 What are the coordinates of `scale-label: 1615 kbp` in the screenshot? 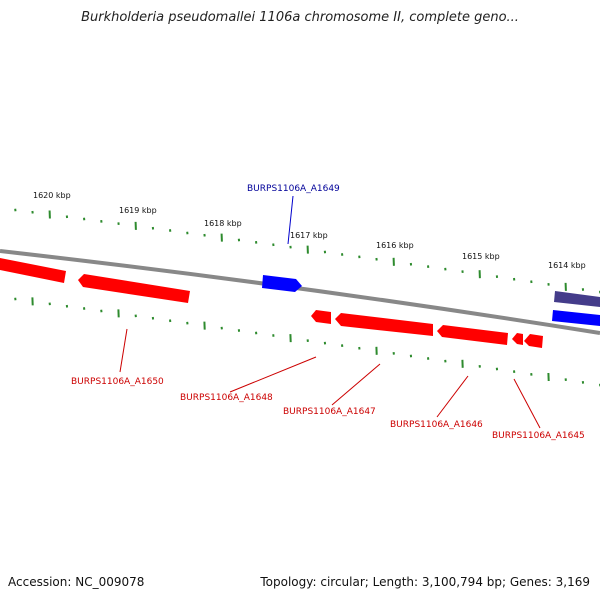 It's located at (481, 256).